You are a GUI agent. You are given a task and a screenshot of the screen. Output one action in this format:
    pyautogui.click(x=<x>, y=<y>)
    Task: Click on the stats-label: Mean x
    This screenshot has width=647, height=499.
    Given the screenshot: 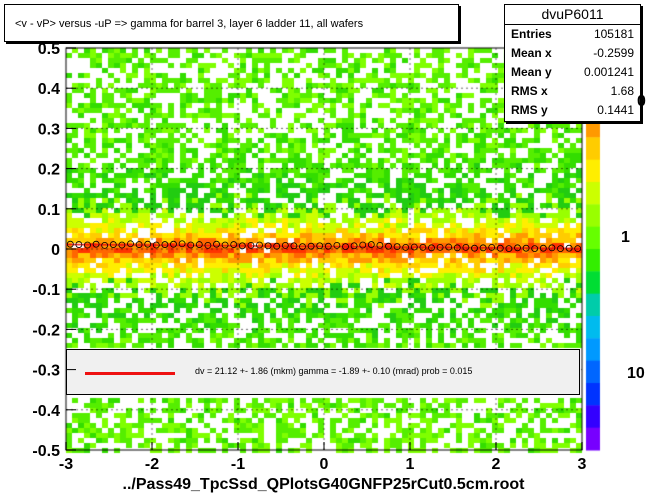 What is the action you would take?
    pyautogui.click(x=531, y=53)
    